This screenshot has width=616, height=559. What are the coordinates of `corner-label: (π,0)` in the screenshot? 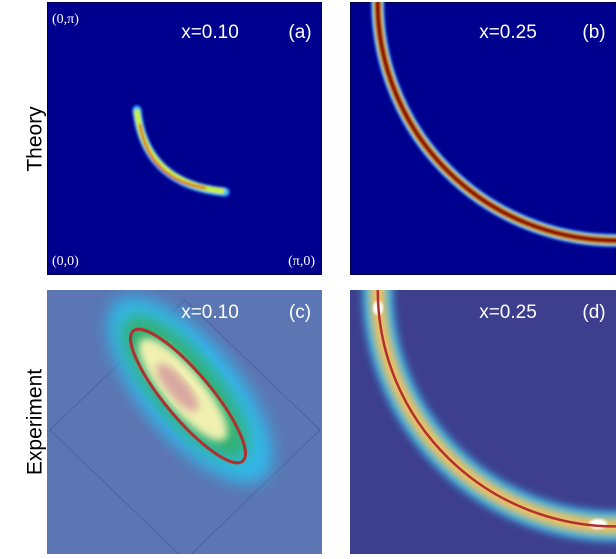 It's located at (301, 261).